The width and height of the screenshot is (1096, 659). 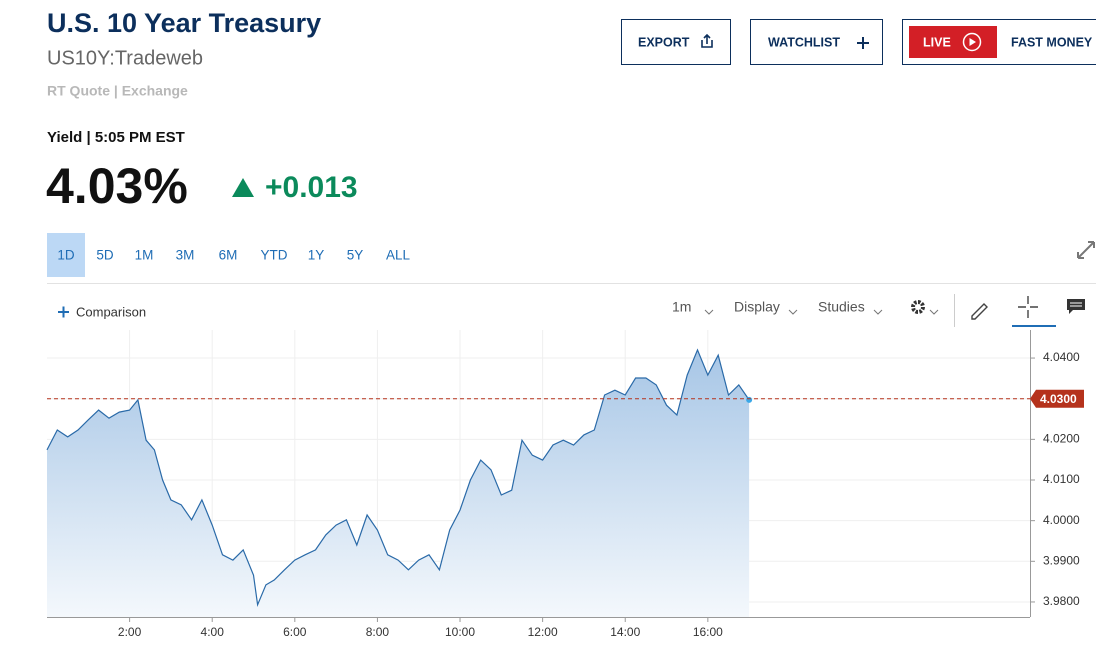 I want to click on range-tab: 6M, so click(x=228, y=255).